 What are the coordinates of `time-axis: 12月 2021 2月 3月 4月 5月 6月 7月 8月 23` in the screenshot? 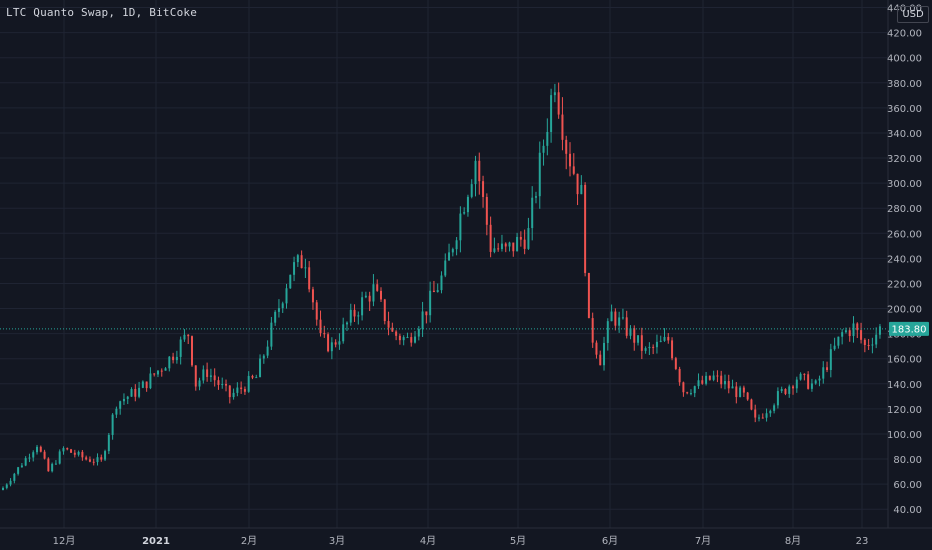 It's located at (461, 541).